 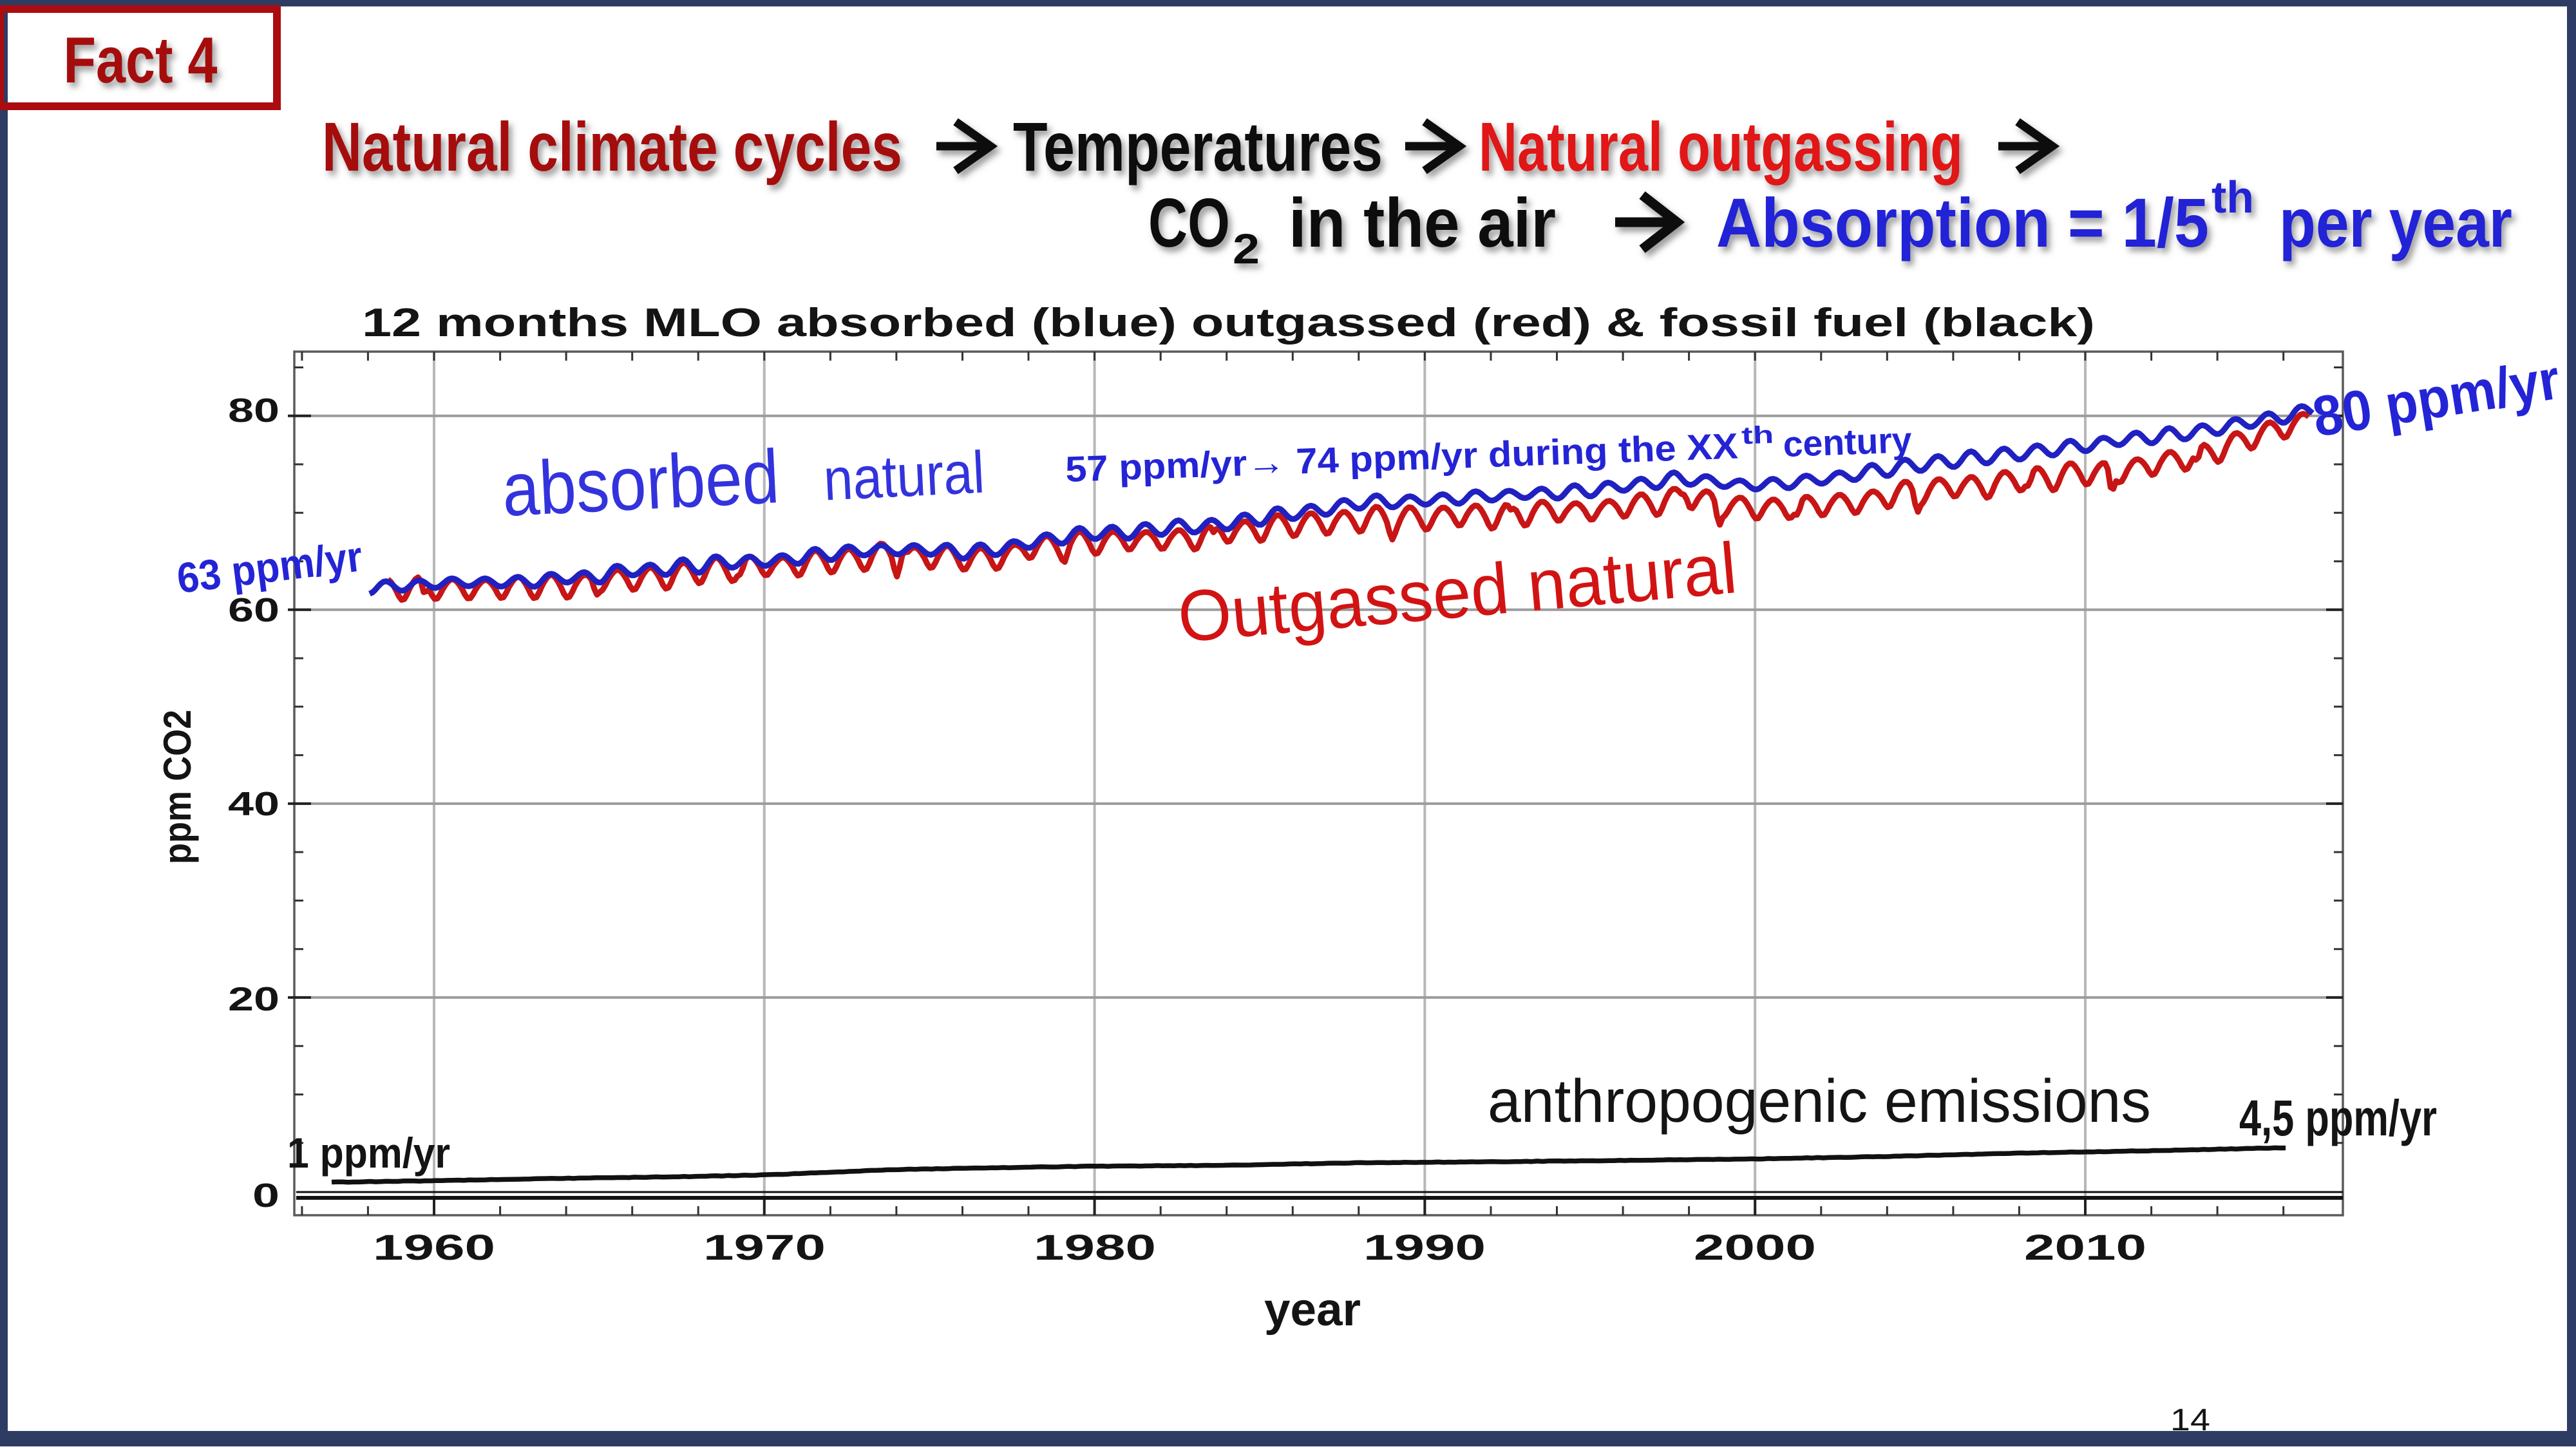 What do you see at coordinates (2395, 223) in the screenshot?
I see `svg-text: per year` at bounding box center [2395, 223].